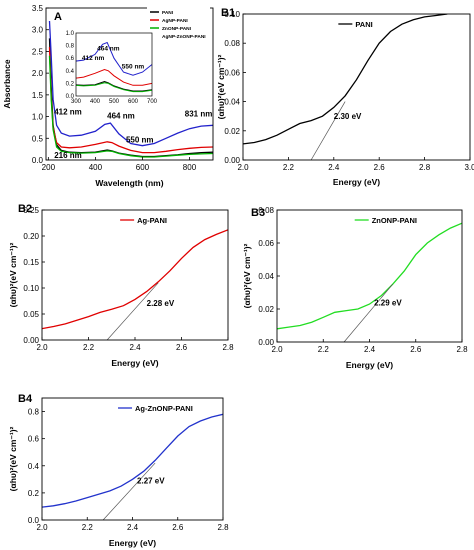 This screenshot has height=550, width=474. I want to click on inset-annotation-label: 550 nm, so click(133, 66).